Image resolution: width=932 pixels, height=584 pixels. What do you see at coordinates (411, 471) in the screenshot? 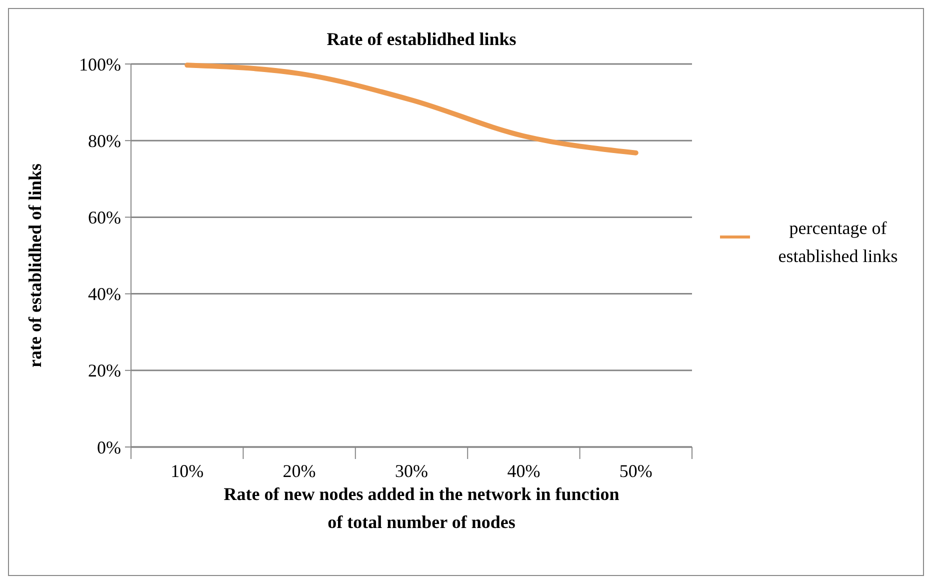
I see `x-tick-label: 30%` at bounding box center [411, 471].